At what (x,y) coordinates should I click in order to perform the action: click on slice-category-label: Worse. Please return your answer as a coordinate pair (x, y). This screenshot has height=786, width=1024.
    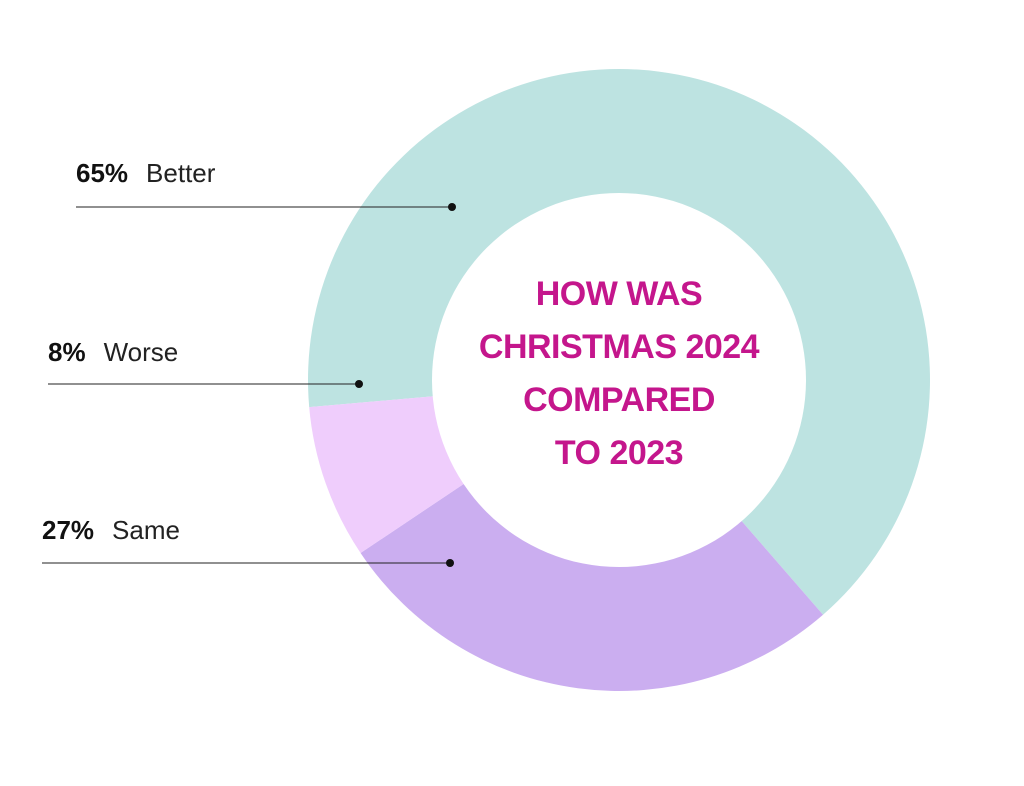
    Looking at the image, I should click on (141, 352).